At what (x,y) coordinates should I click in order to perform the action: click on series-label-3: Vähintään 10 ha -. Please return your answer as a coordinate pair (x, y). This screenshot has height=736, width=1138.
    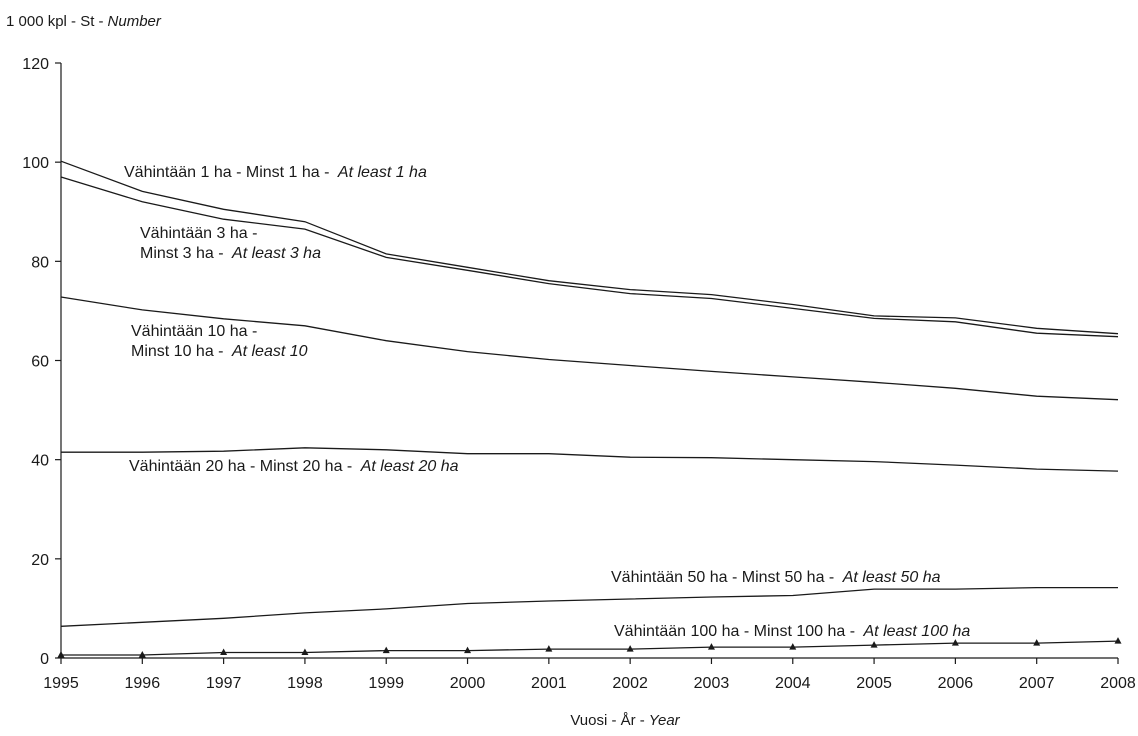
    Looking at the image, I should click on (194, 331).